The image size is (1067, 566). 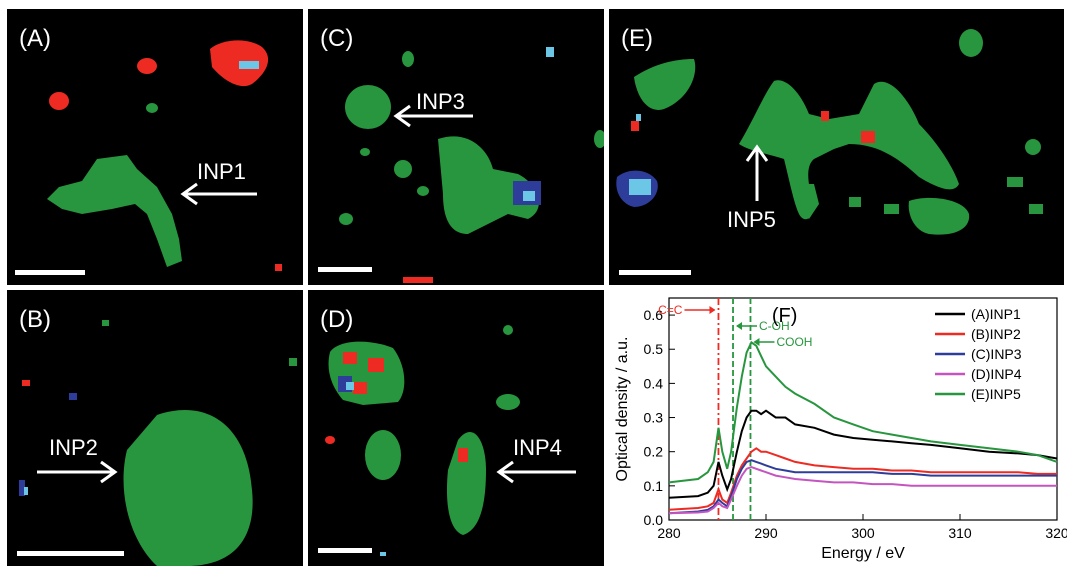 I want to click on marker-label: COOH, so click(x=794, y=342).